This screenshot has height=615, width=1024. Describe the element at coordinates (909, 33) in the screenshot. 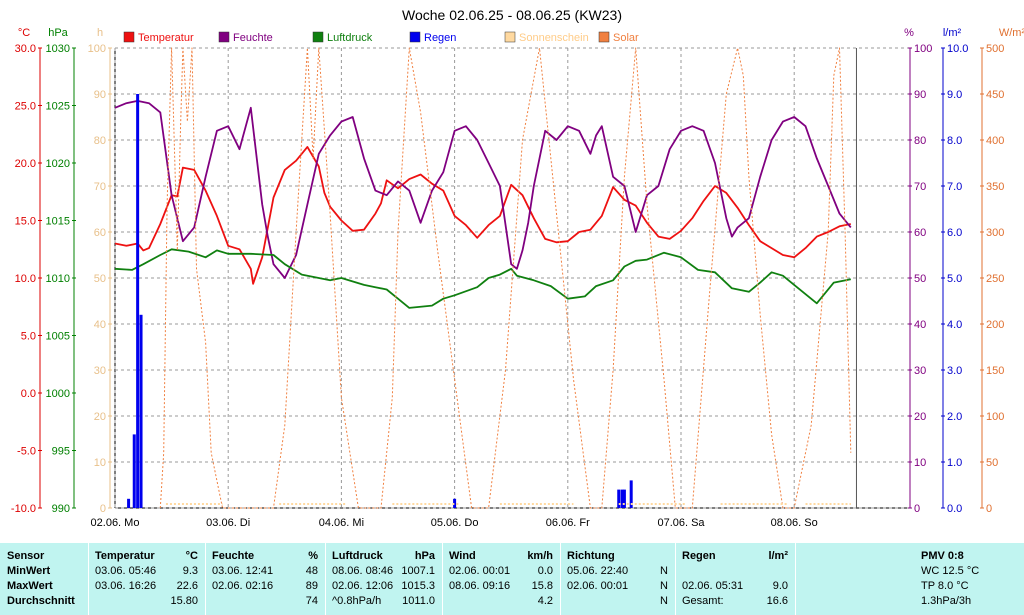

I see `axis-unit: %` at that location.